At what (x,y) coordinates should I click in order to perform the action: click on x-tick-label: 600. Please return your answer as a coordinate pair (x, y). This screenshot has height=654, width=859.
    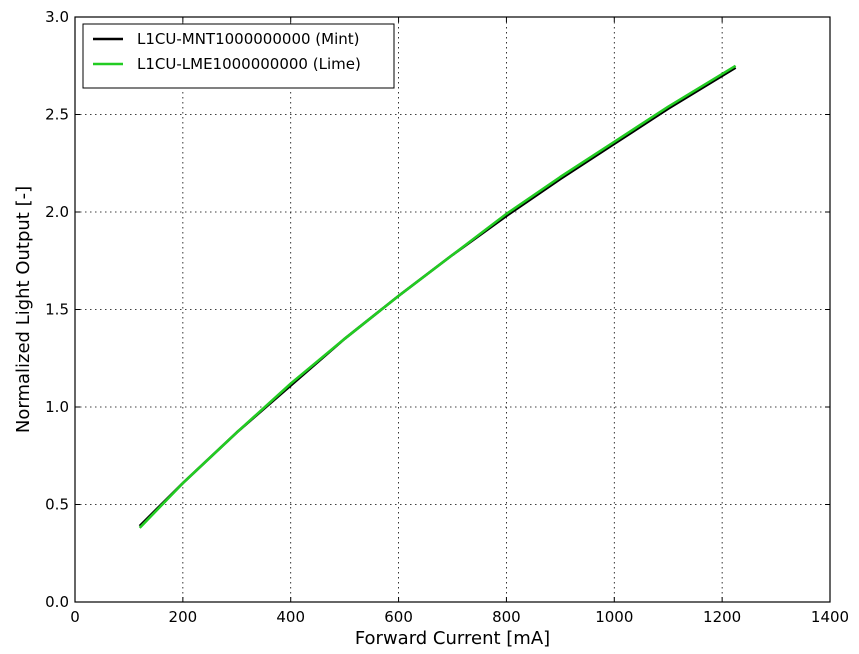
    Looking at the image, I should click on (398, 617).